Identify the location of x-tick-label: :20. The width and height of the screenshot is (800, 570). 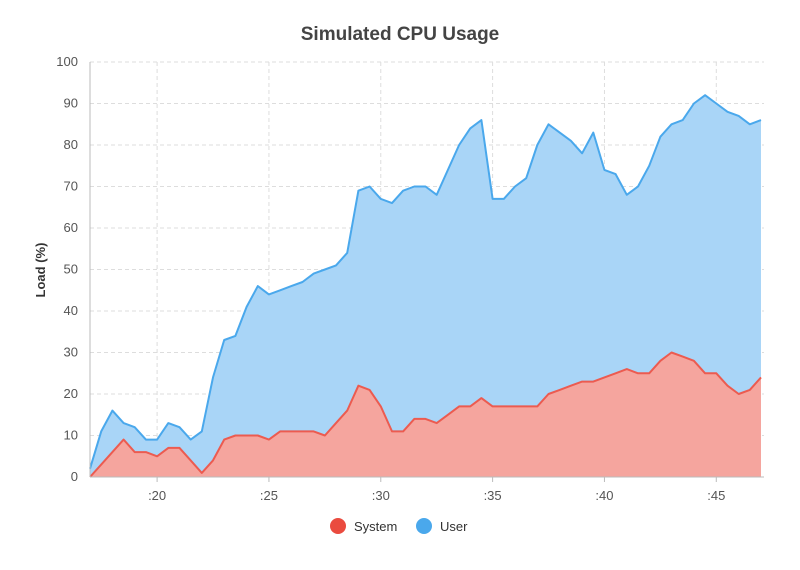
(157, 495).